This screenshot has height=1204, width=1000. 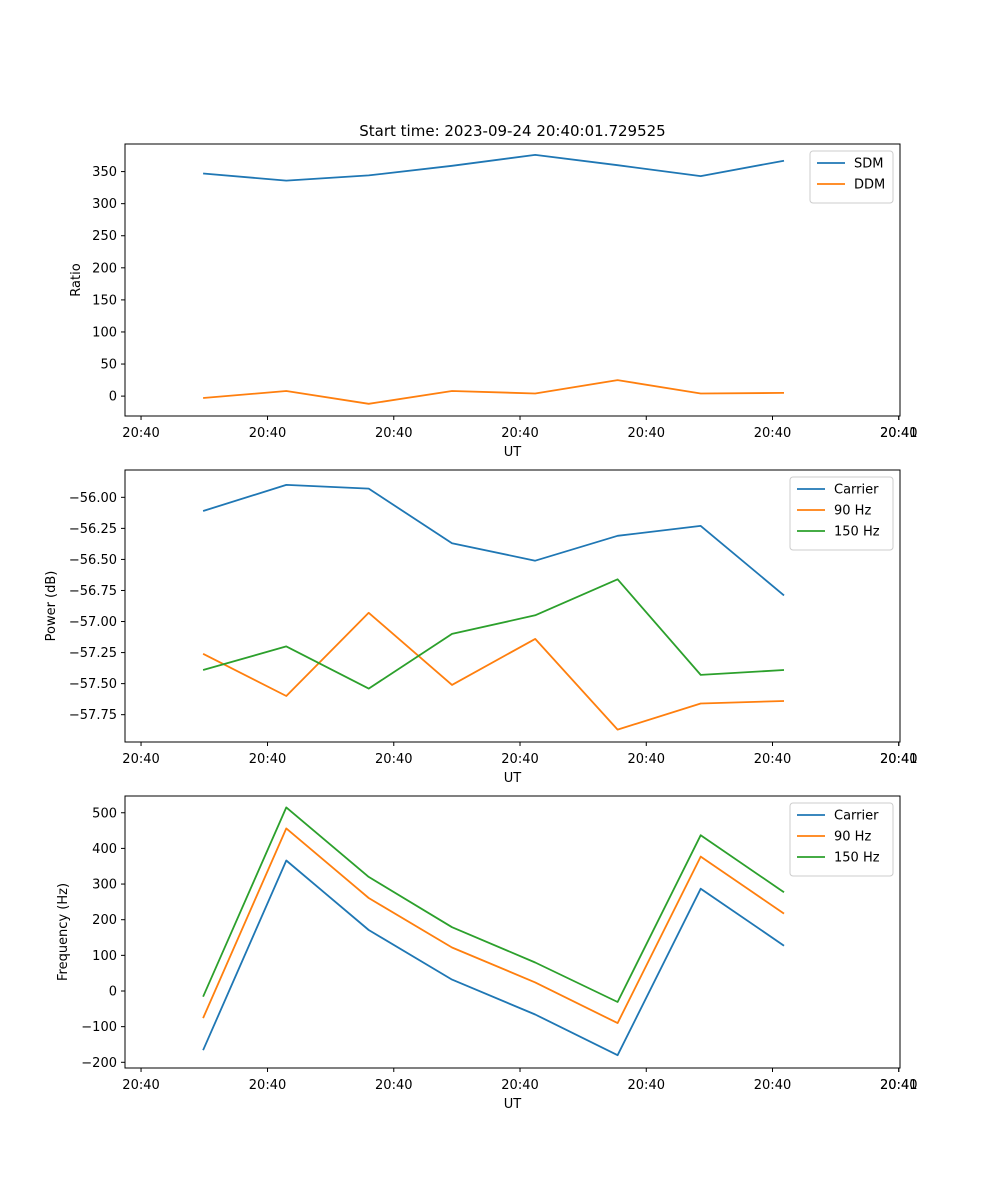 I want to click on y-tick-label: −56.25, so click(x=93, y=529).